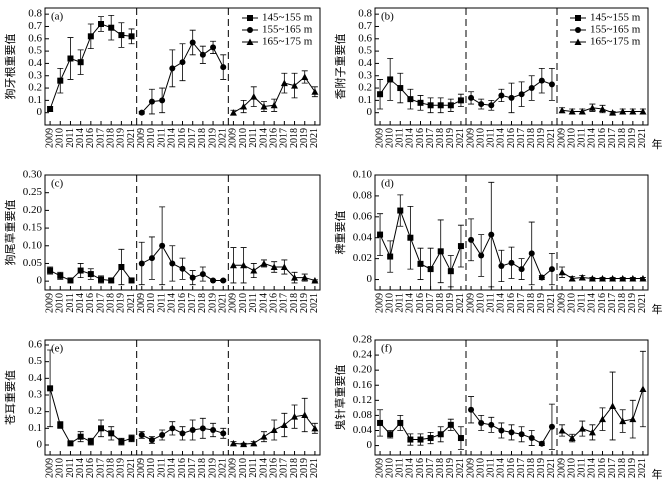 The image size is (666, 504). What do you see at coordinates (57, 349) in the screenshot?
I see `panel-label: (e)` at bounding box center [57, 349].